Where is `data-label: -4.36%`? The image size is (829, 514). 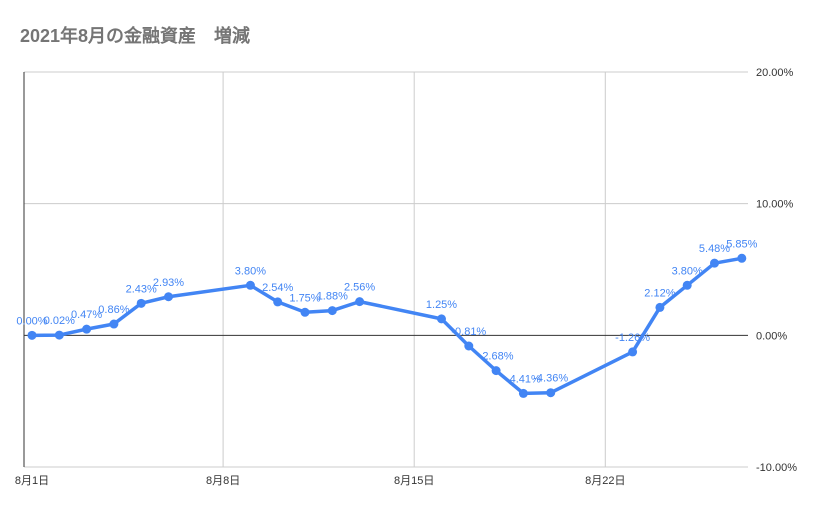
data-label: -4.36% is located at coordinates (550, 379).